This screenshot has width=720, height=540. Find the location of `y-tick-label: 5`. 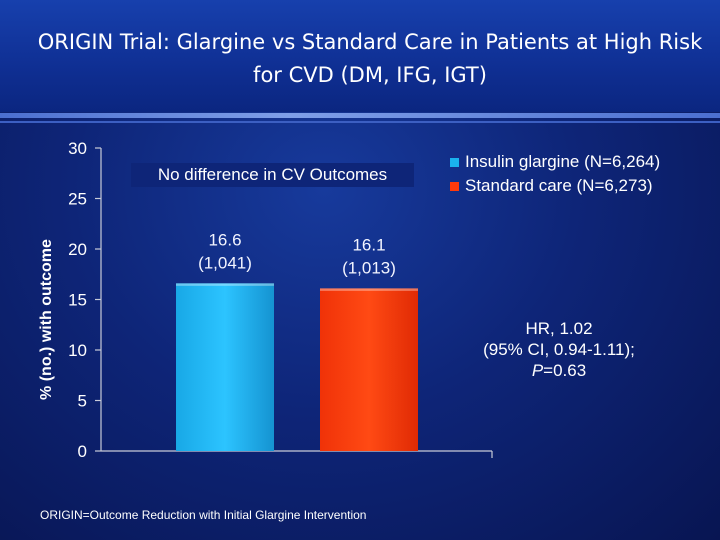

y-tick-label: 5 is located at coordinates (82, 401).